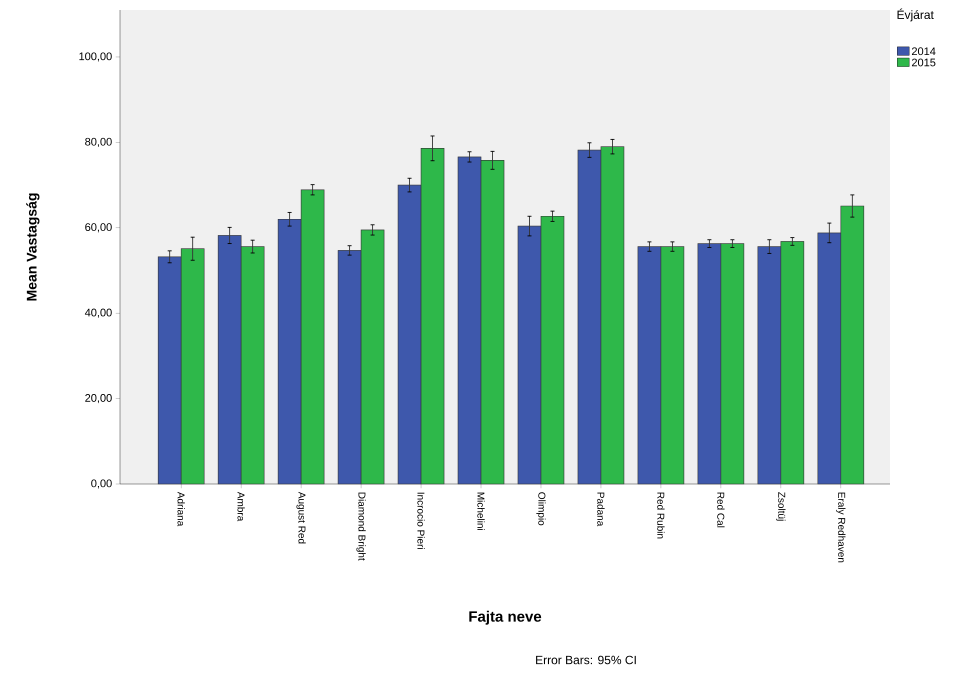  I want to click on x-axis-title: Fajta neve, so click(505, 617).